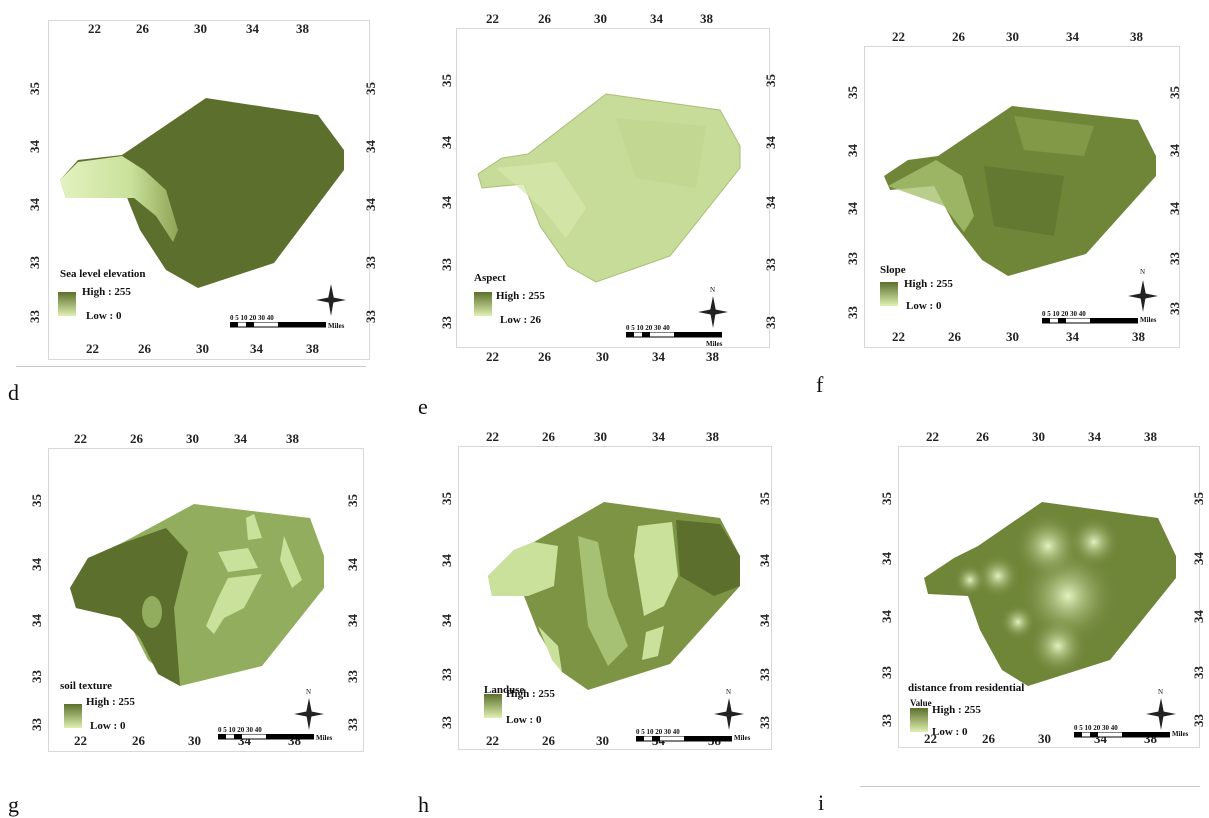  Describe the element at coordinates (821, 802) in the screenshot. I see `panel-letter: i` at that location.